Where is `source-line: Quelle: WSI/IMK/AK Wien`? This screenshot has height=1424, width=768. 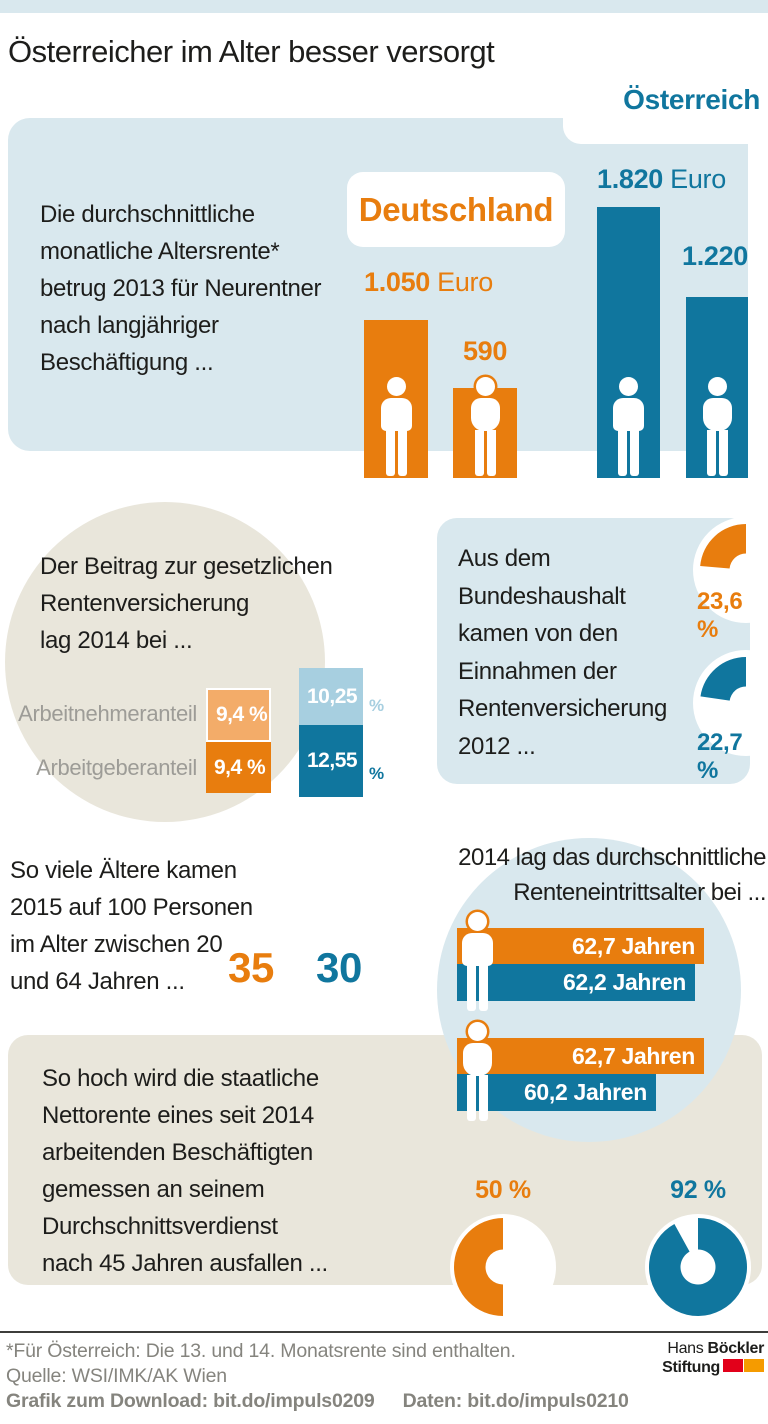 source-line: Quelle: WSI/IMK/AK Wien is located at coordinates (116, 1376).